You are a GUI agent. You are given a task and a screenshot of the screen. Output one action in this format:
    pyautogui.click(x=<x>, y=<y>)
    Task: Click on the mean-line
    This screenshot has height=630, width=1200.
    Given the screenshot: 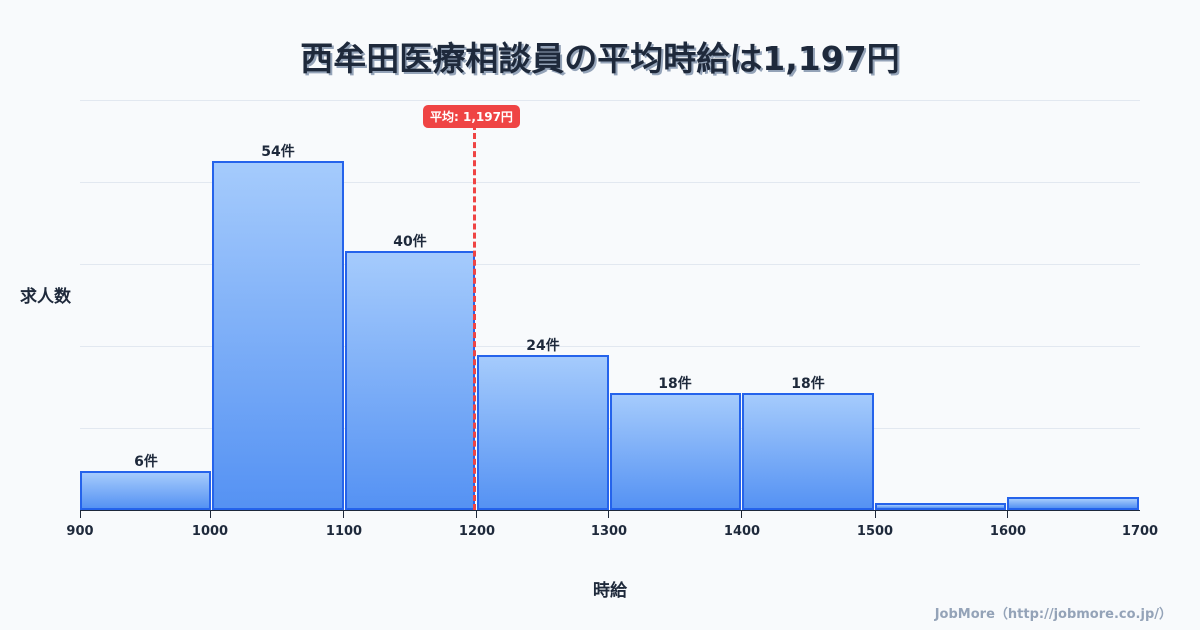 What is the action you would take?
    pyautogui.click(x=474, y=317)
    